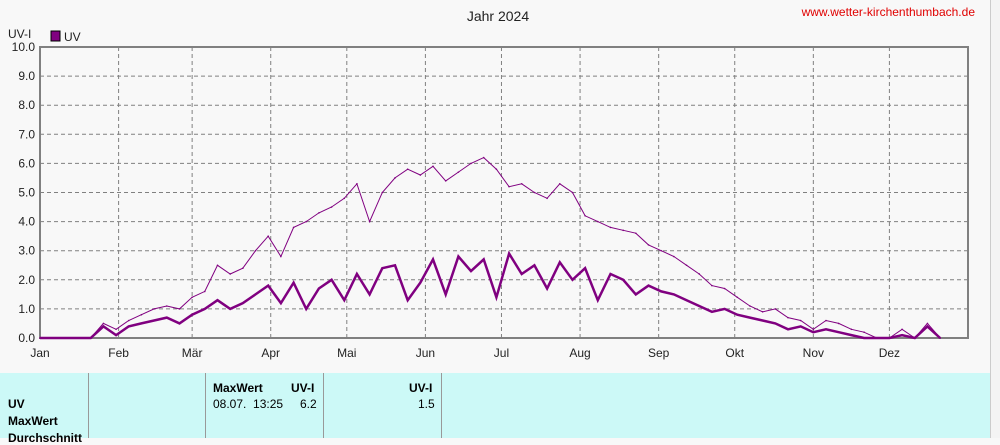 Image resolution: width=1000 pixels, height=445 pixels. Describe the element at coordinates (734, 353) in the screenshot. I see `x-tick-label: Okt` at that location.